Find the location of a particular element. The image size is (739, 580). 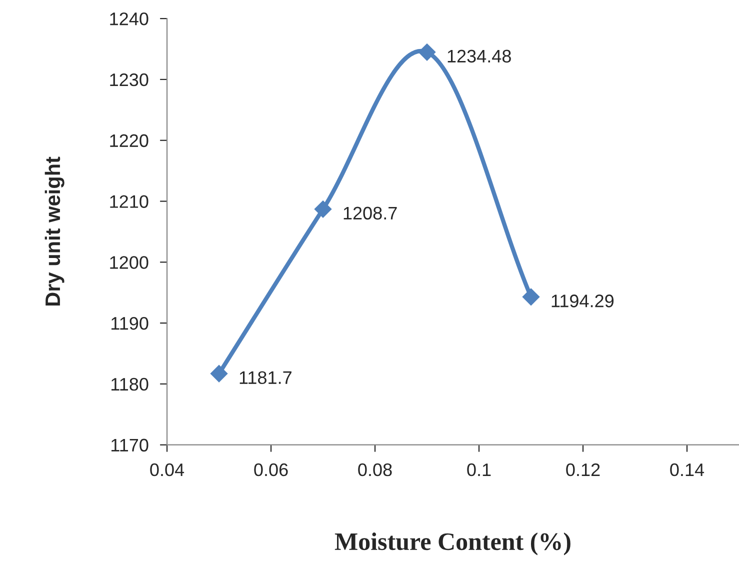

y-tick-label: 1210 is located at coordinates (129, 201).